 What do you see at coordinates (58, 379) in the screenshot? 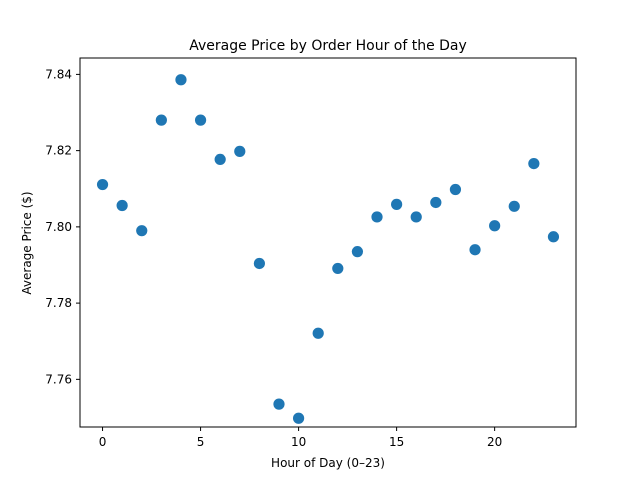
I see `y-tick-label: 7.76` at bounding box center [58, 379].